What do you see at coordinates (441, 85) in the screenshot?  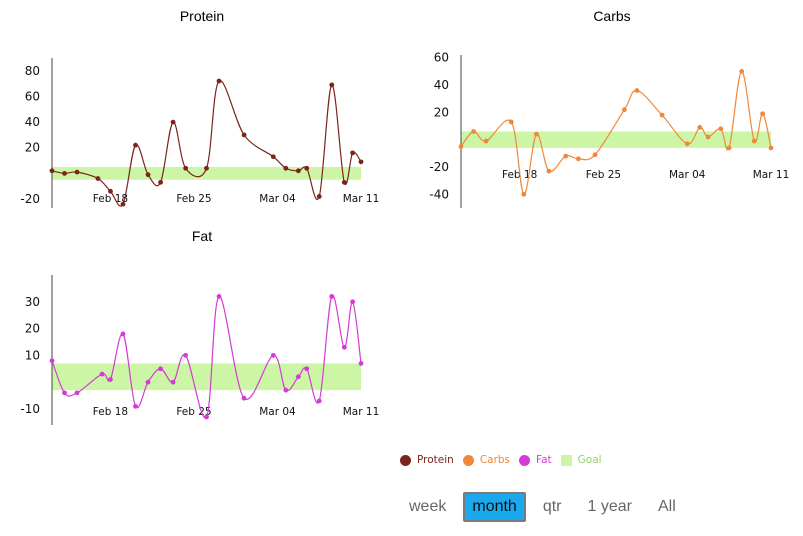 I see `carbs-ytick-label: 40` at bounding box center [441, 85].